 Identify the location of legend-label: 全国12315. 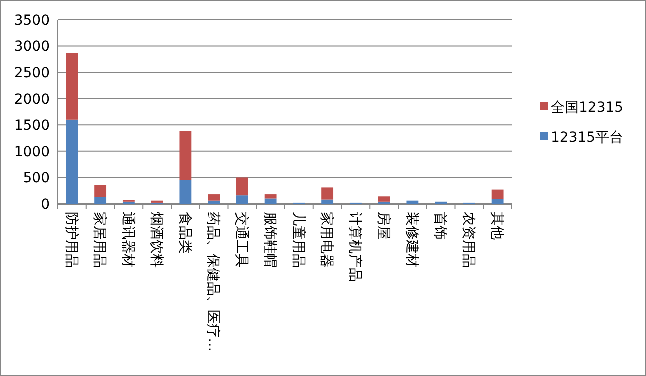
(587, 108).